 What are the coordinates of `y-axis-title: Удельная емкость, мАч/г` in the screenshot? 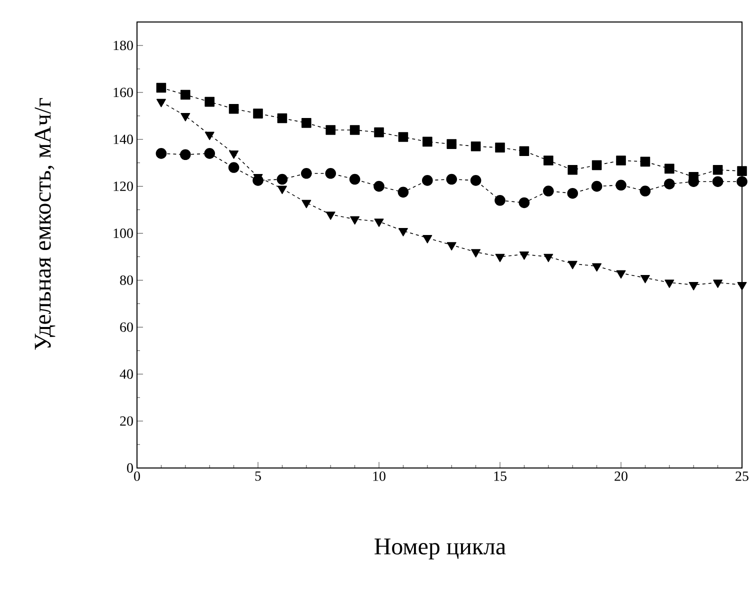 It's located at (45, 224).